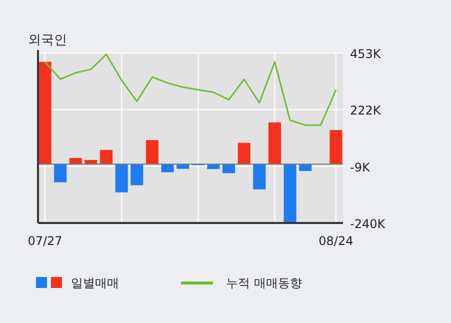 This screenshot has height=323, width=451. Describe the element at coordinates (336, 241) in the screenshot. I see `x-tick-label: 08/24` at that location.